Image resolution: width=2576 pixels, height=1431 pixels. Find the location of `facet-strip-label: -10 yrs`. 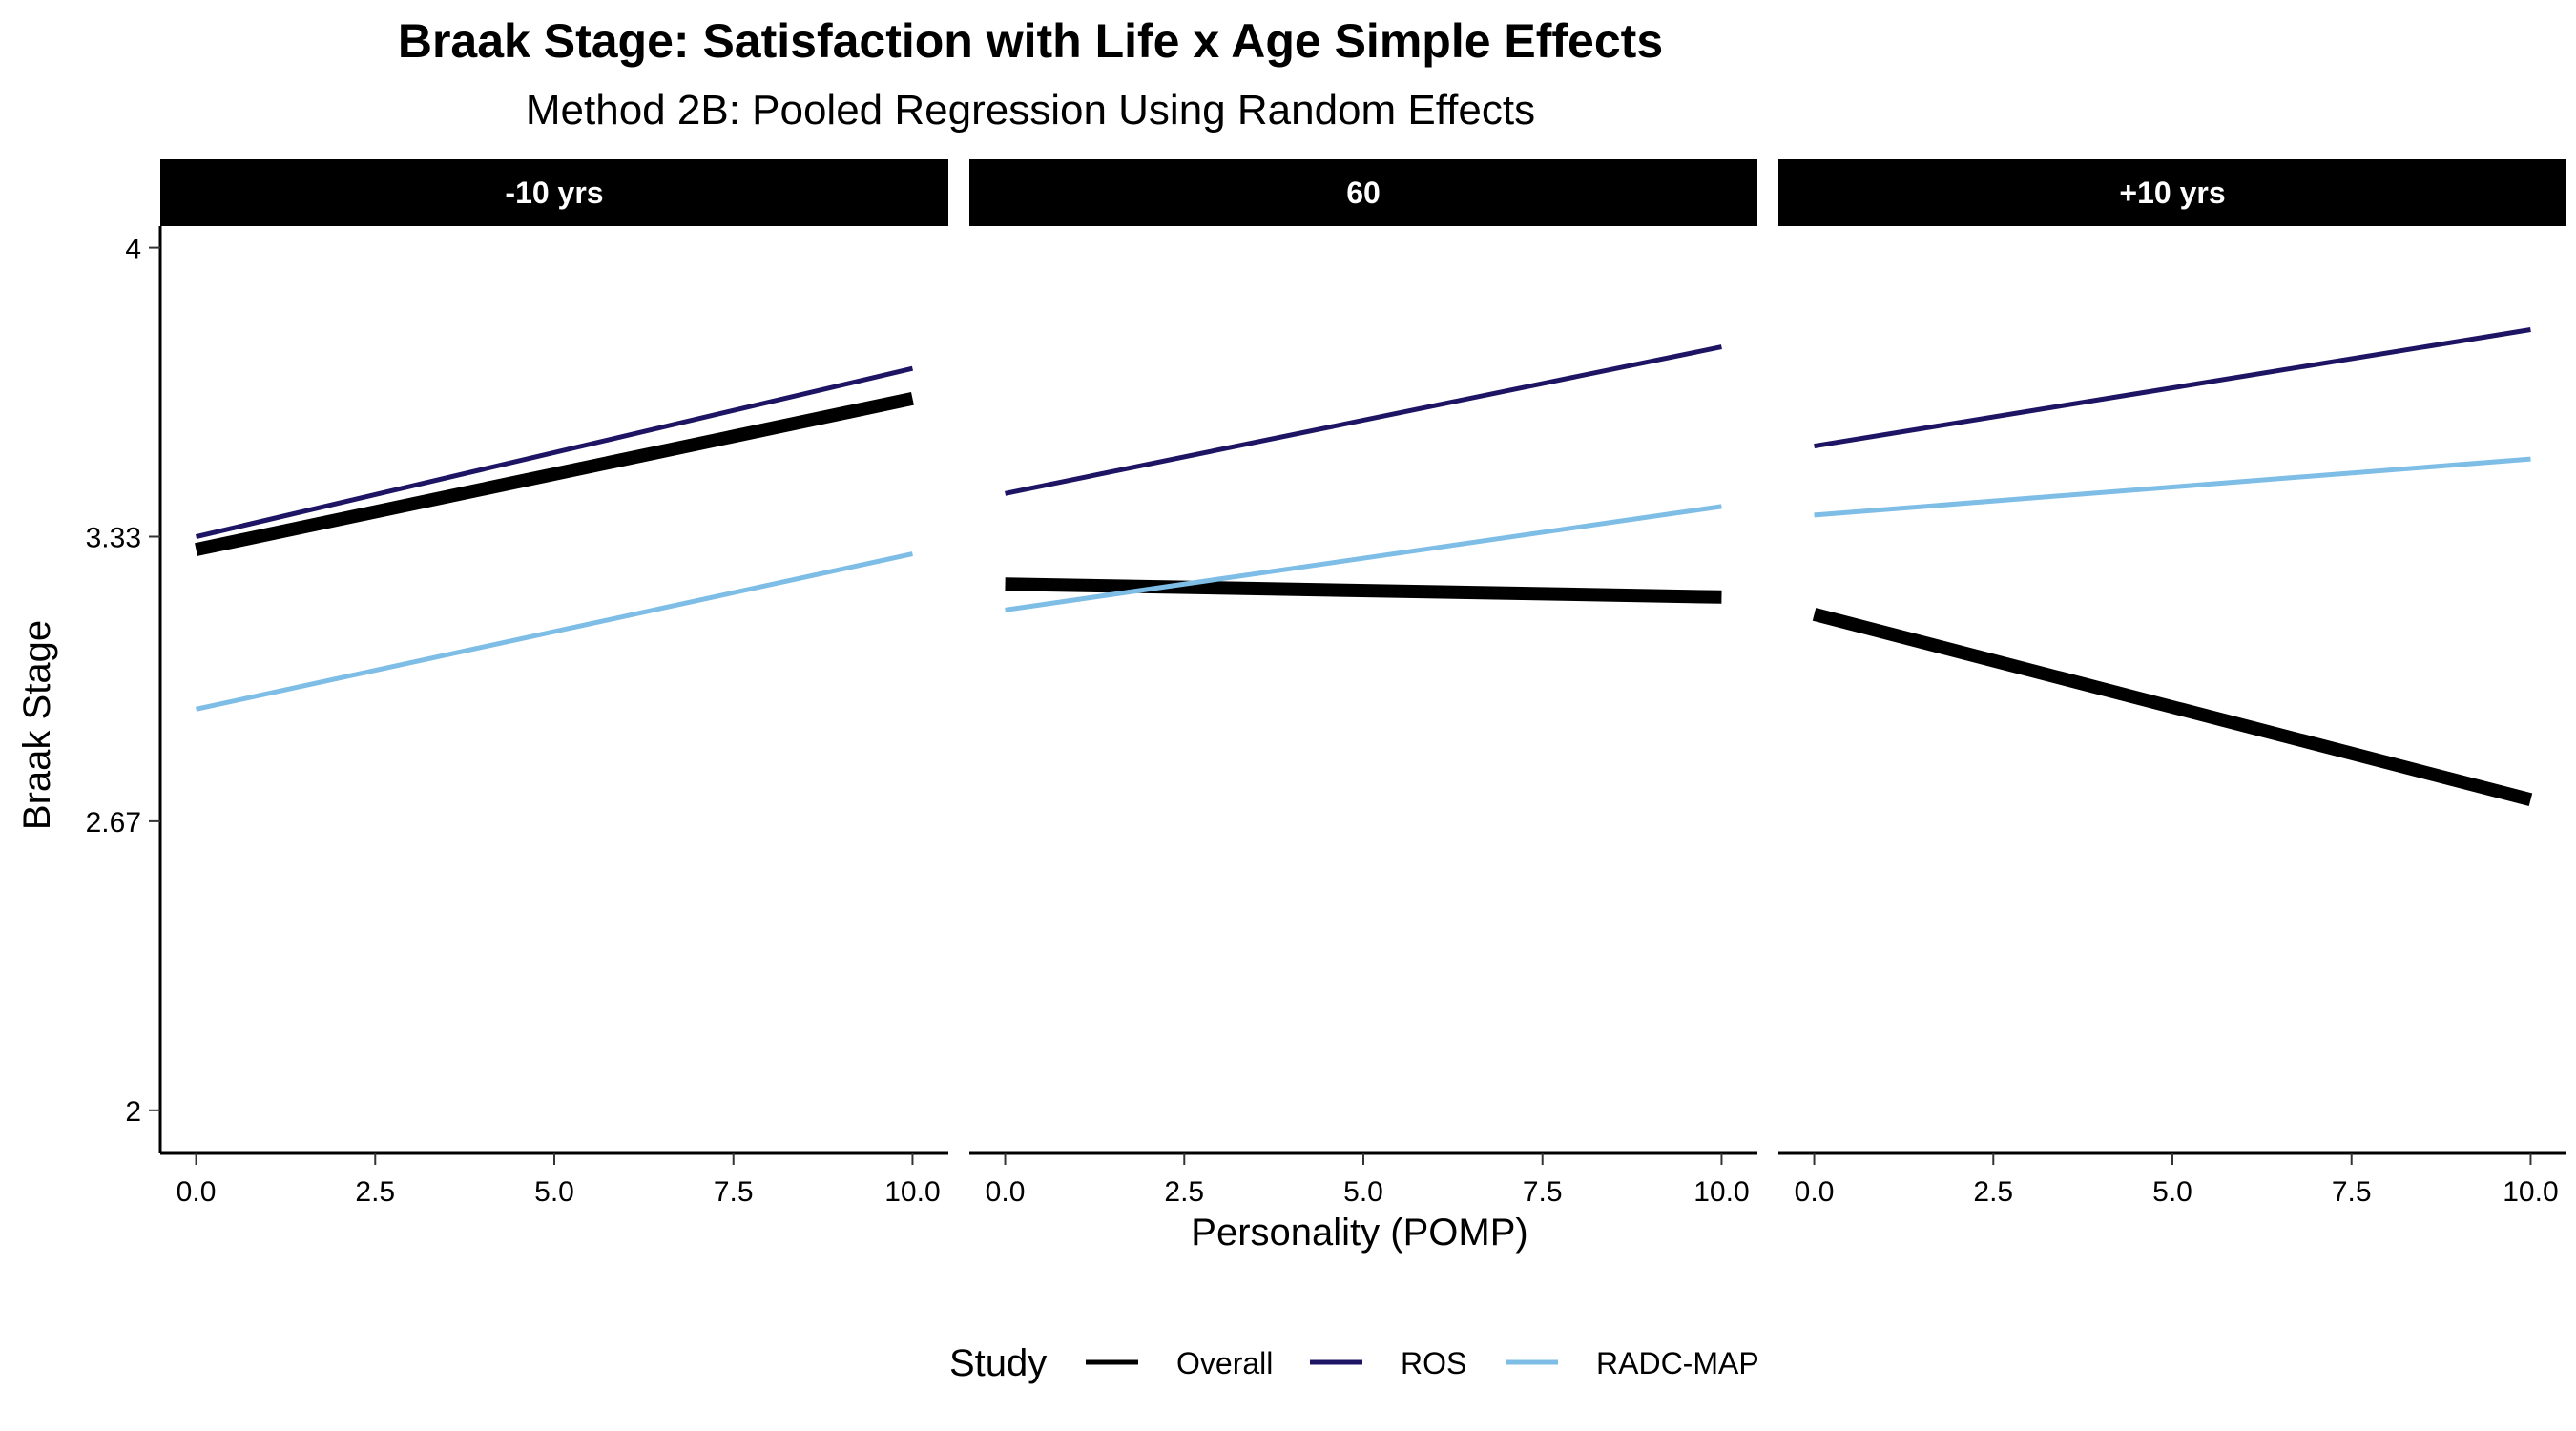

facet-strip-label: -10 yrs is located at coordinates (554, 193).